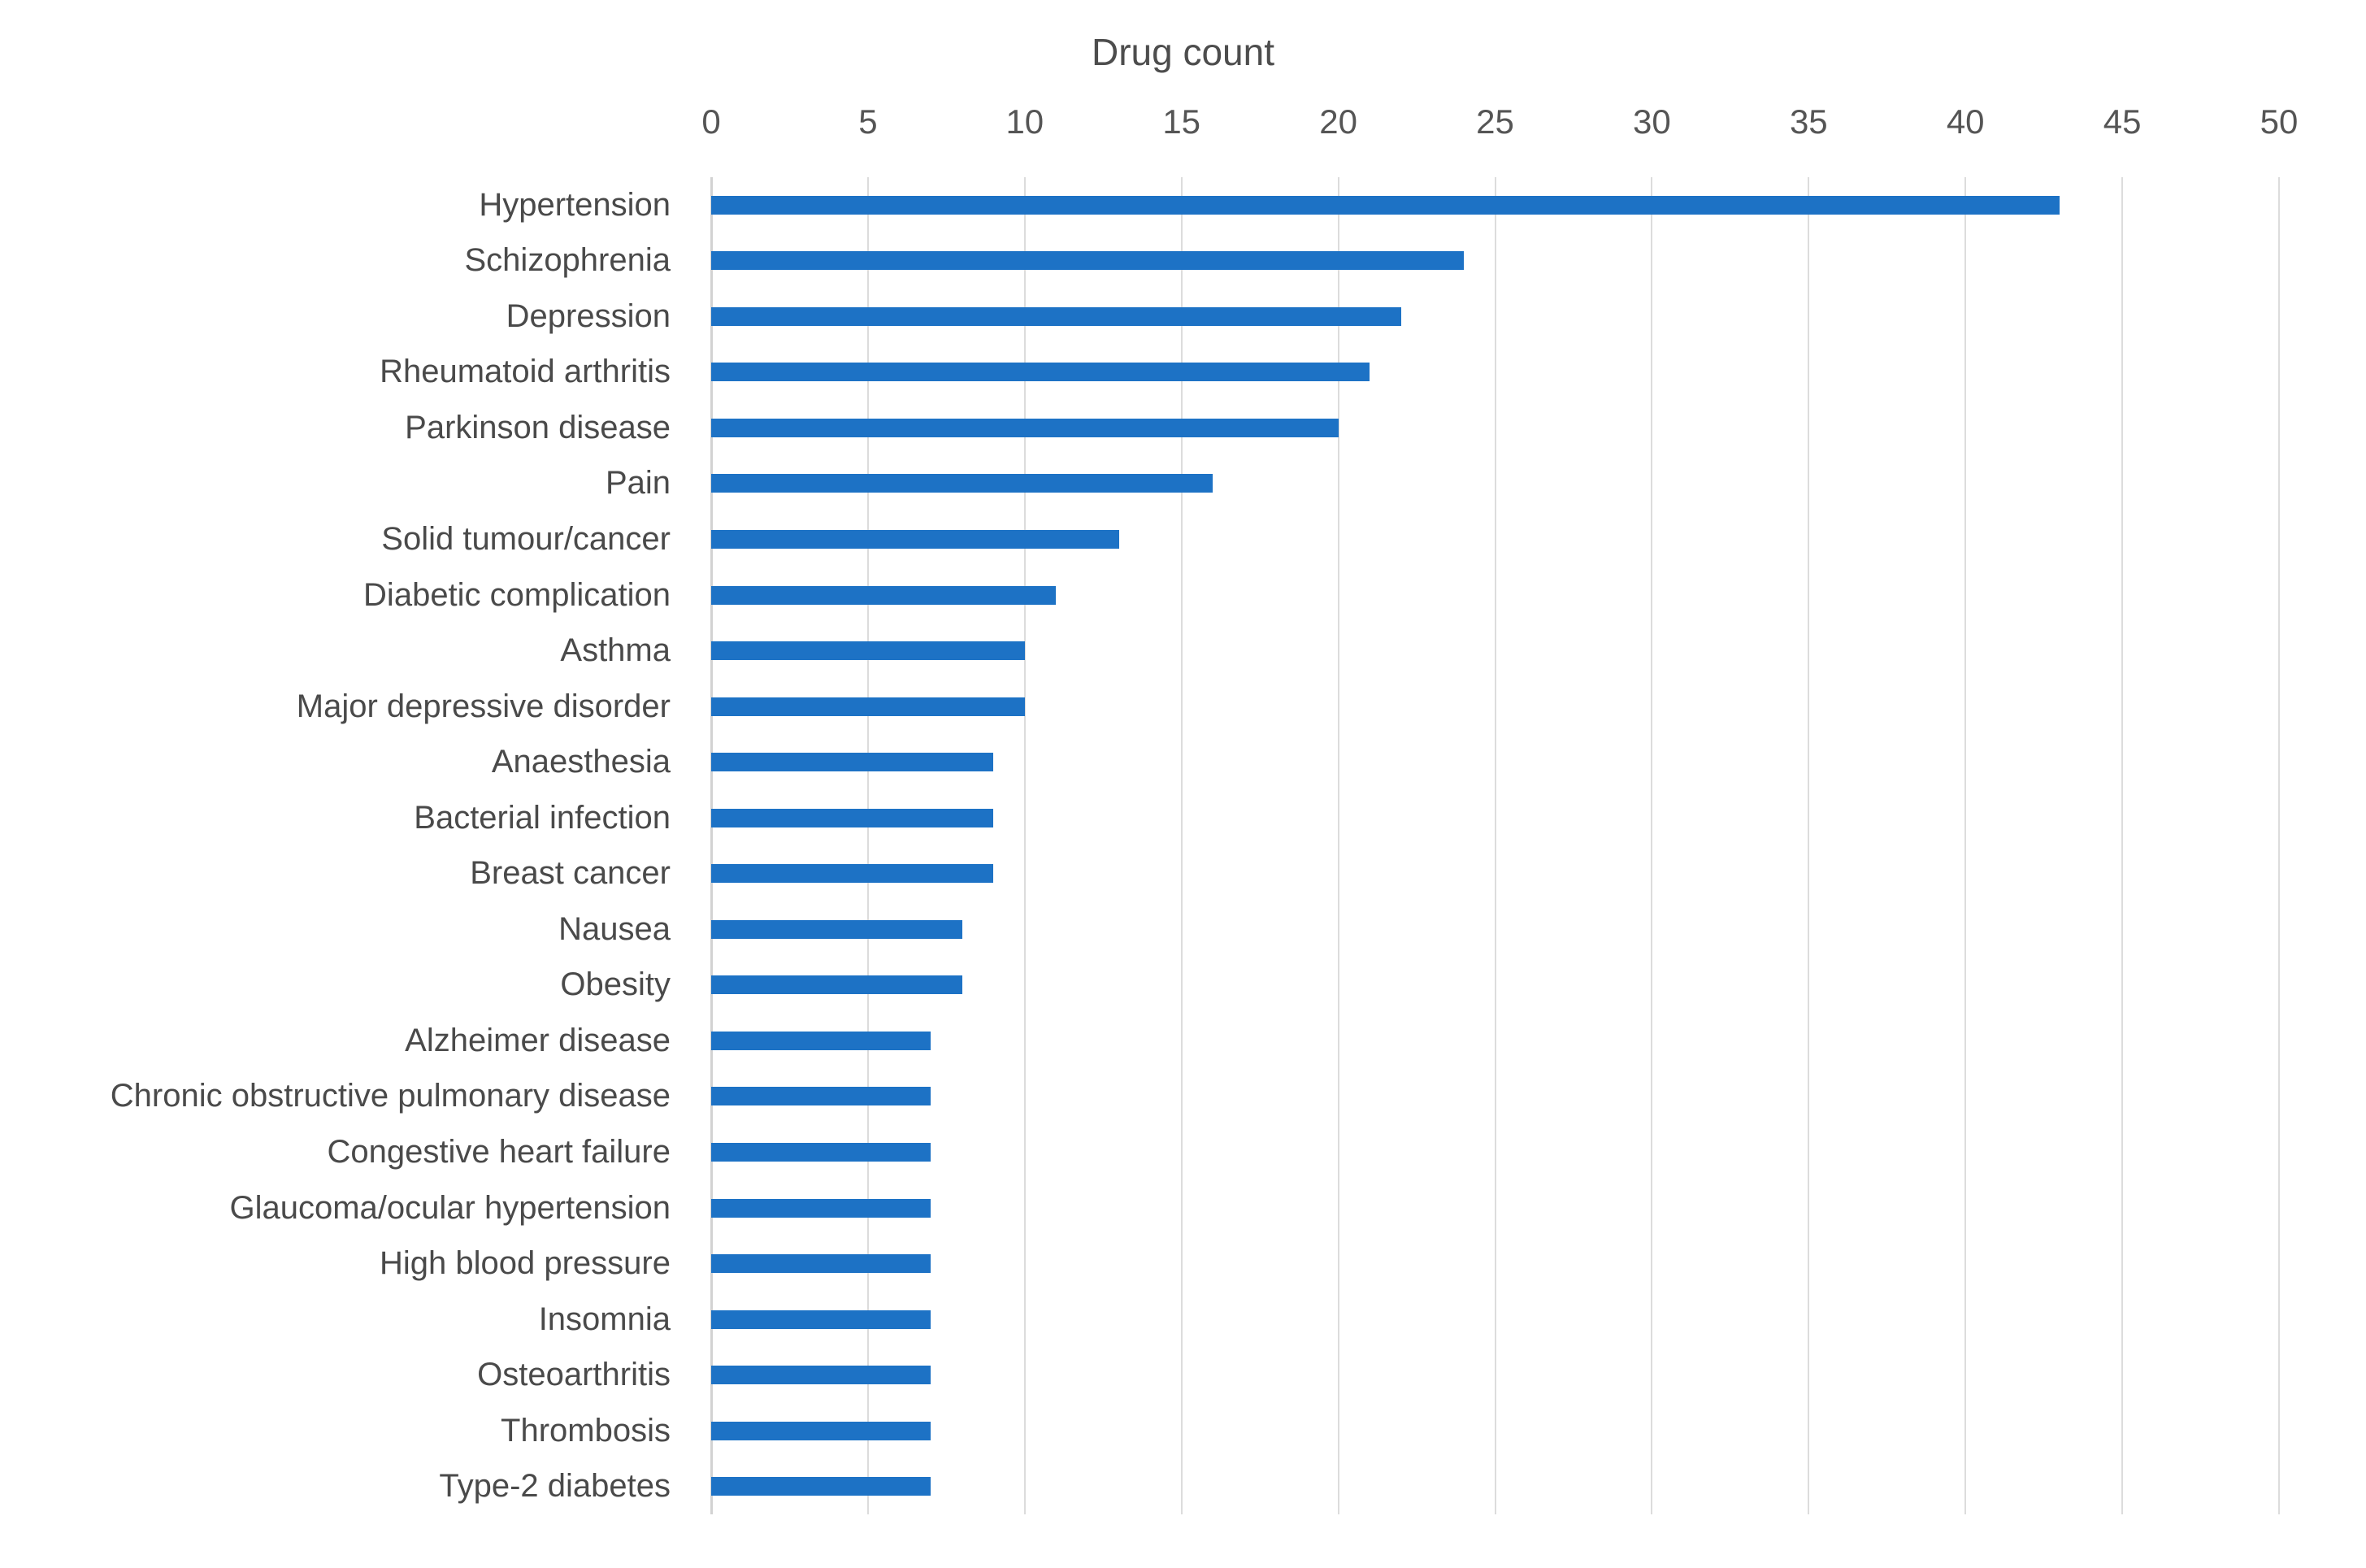 The height and width of the screenshot is (1568, 2366). I want to click on category-label: Breast cancer, so click(570, 873).